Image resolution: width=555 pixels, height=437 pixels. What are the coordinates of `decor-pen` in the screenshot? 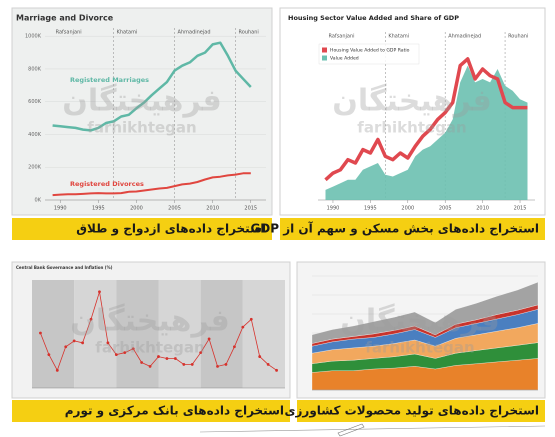 It's located at (351, 430).